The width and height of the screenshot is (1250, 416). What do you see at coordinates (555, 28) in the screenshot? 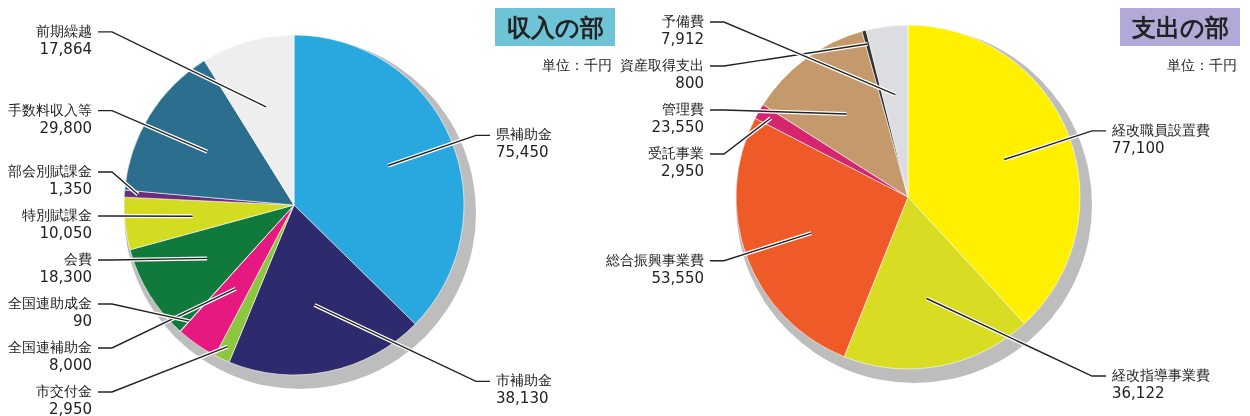
I see `chart-title: 収入の部` at bounding box center [555, 28].